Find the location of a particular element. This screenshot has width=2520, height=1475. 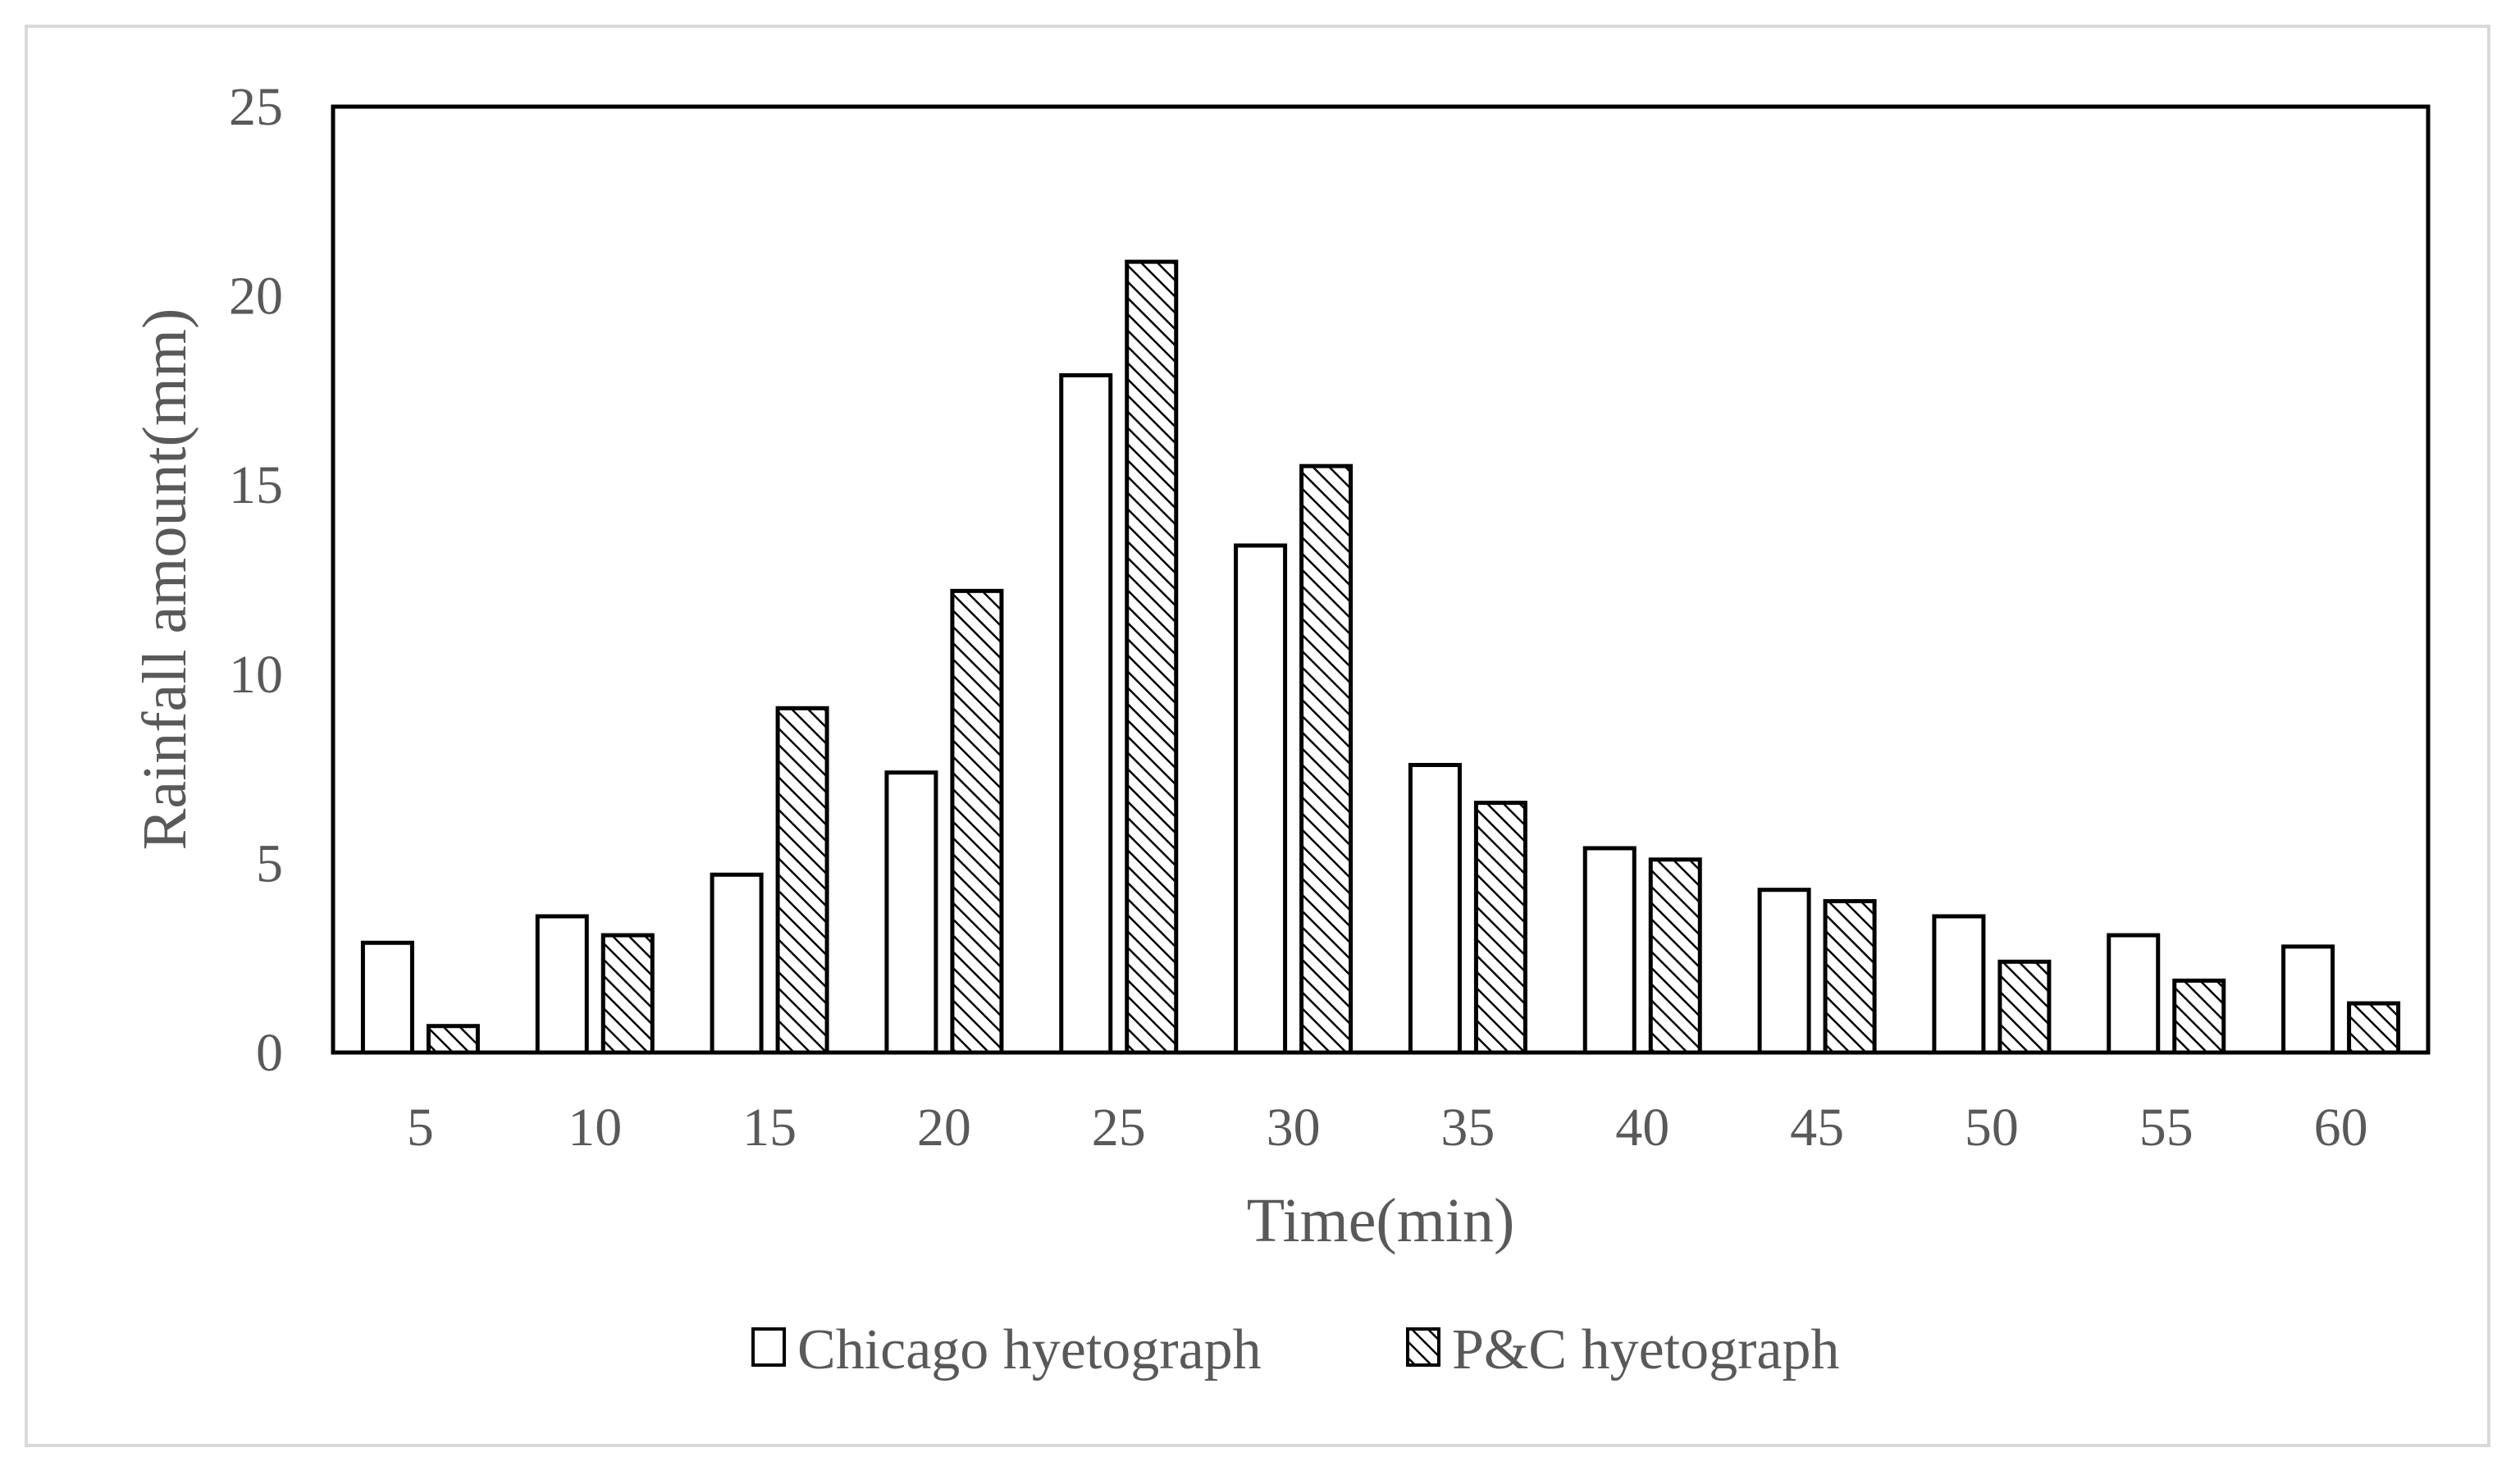

x-tick-label: 5 is located at coordinates (420, 1128).